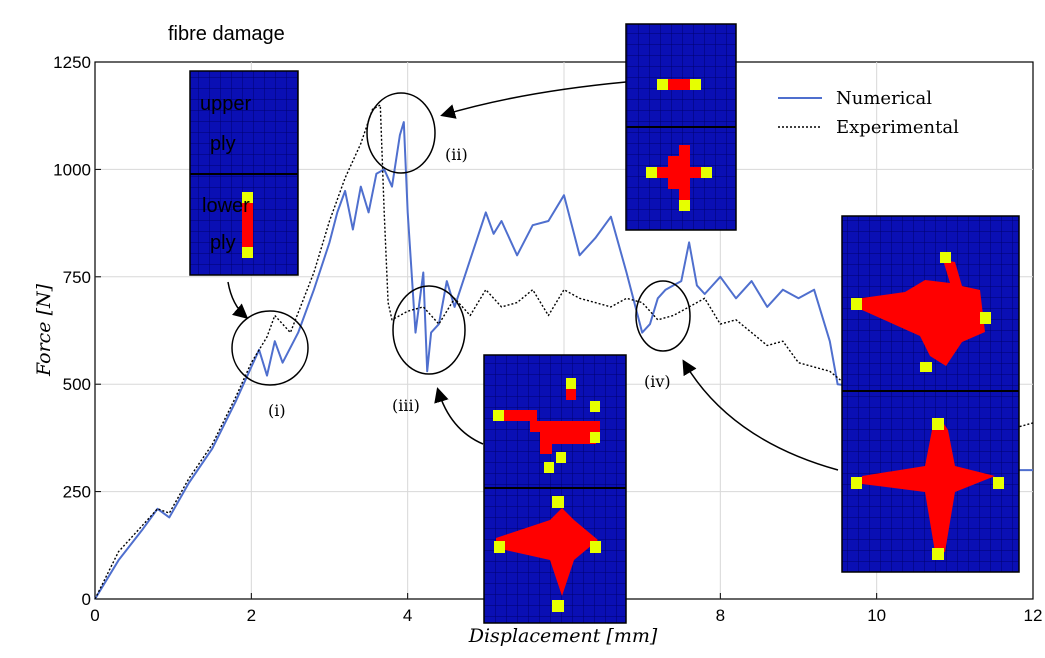 This screenshot has height=658, width=1045. I want to click on legend-label-numerical: Numerical, so click(884, 98).